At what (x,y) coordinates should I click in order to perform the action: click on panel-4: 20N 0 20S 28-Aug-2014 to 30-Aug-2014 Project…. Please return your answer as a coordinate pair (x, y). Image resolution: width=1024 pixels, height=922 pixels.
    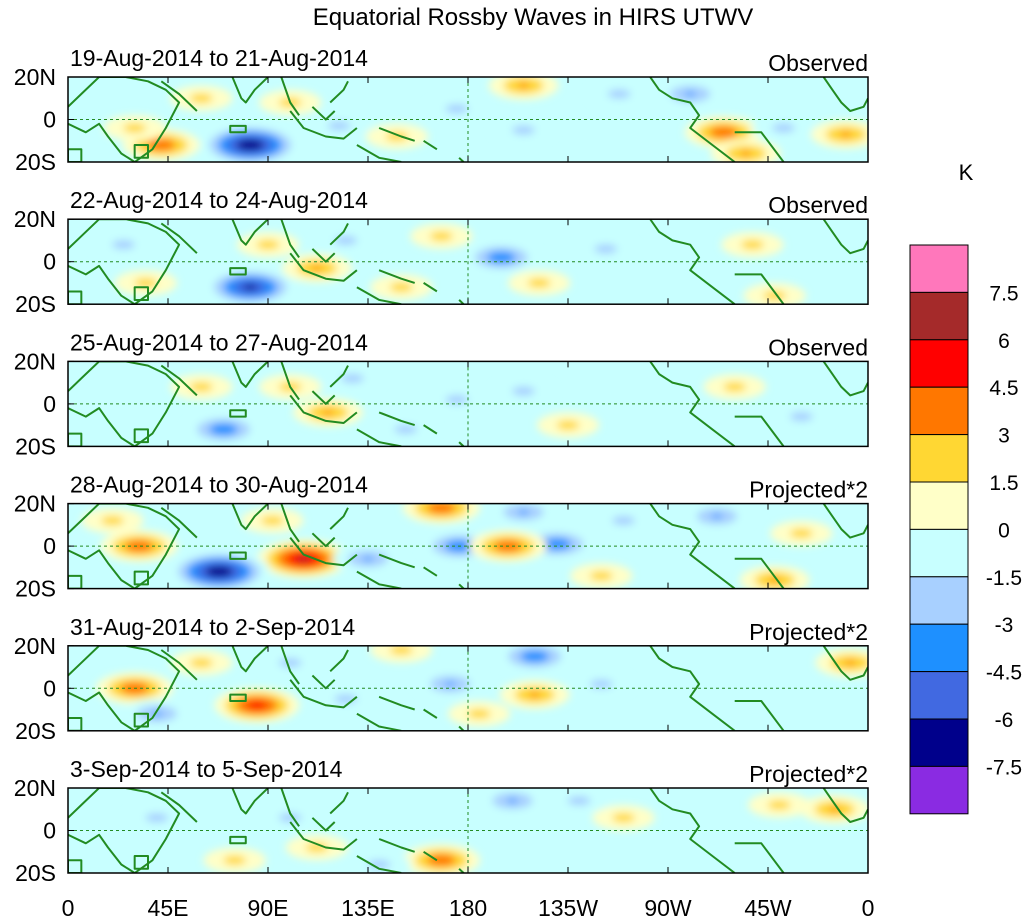
    Looking at the image, I should click on (441, 537).